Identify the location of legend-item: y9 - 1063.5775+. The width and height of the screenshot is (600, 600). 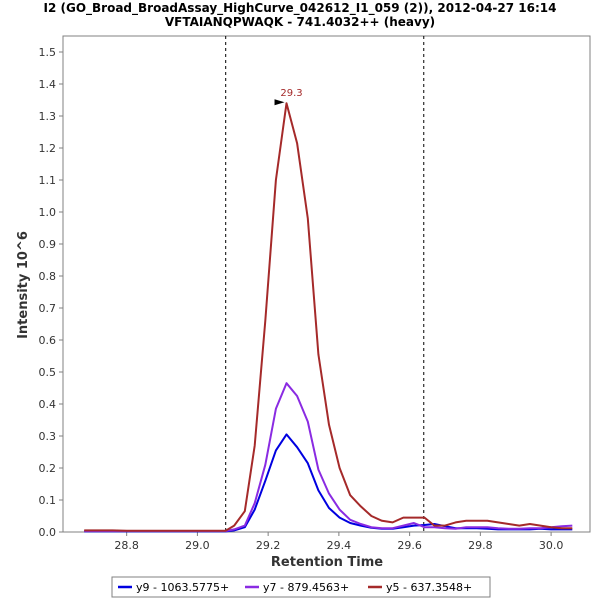
(182, 587).